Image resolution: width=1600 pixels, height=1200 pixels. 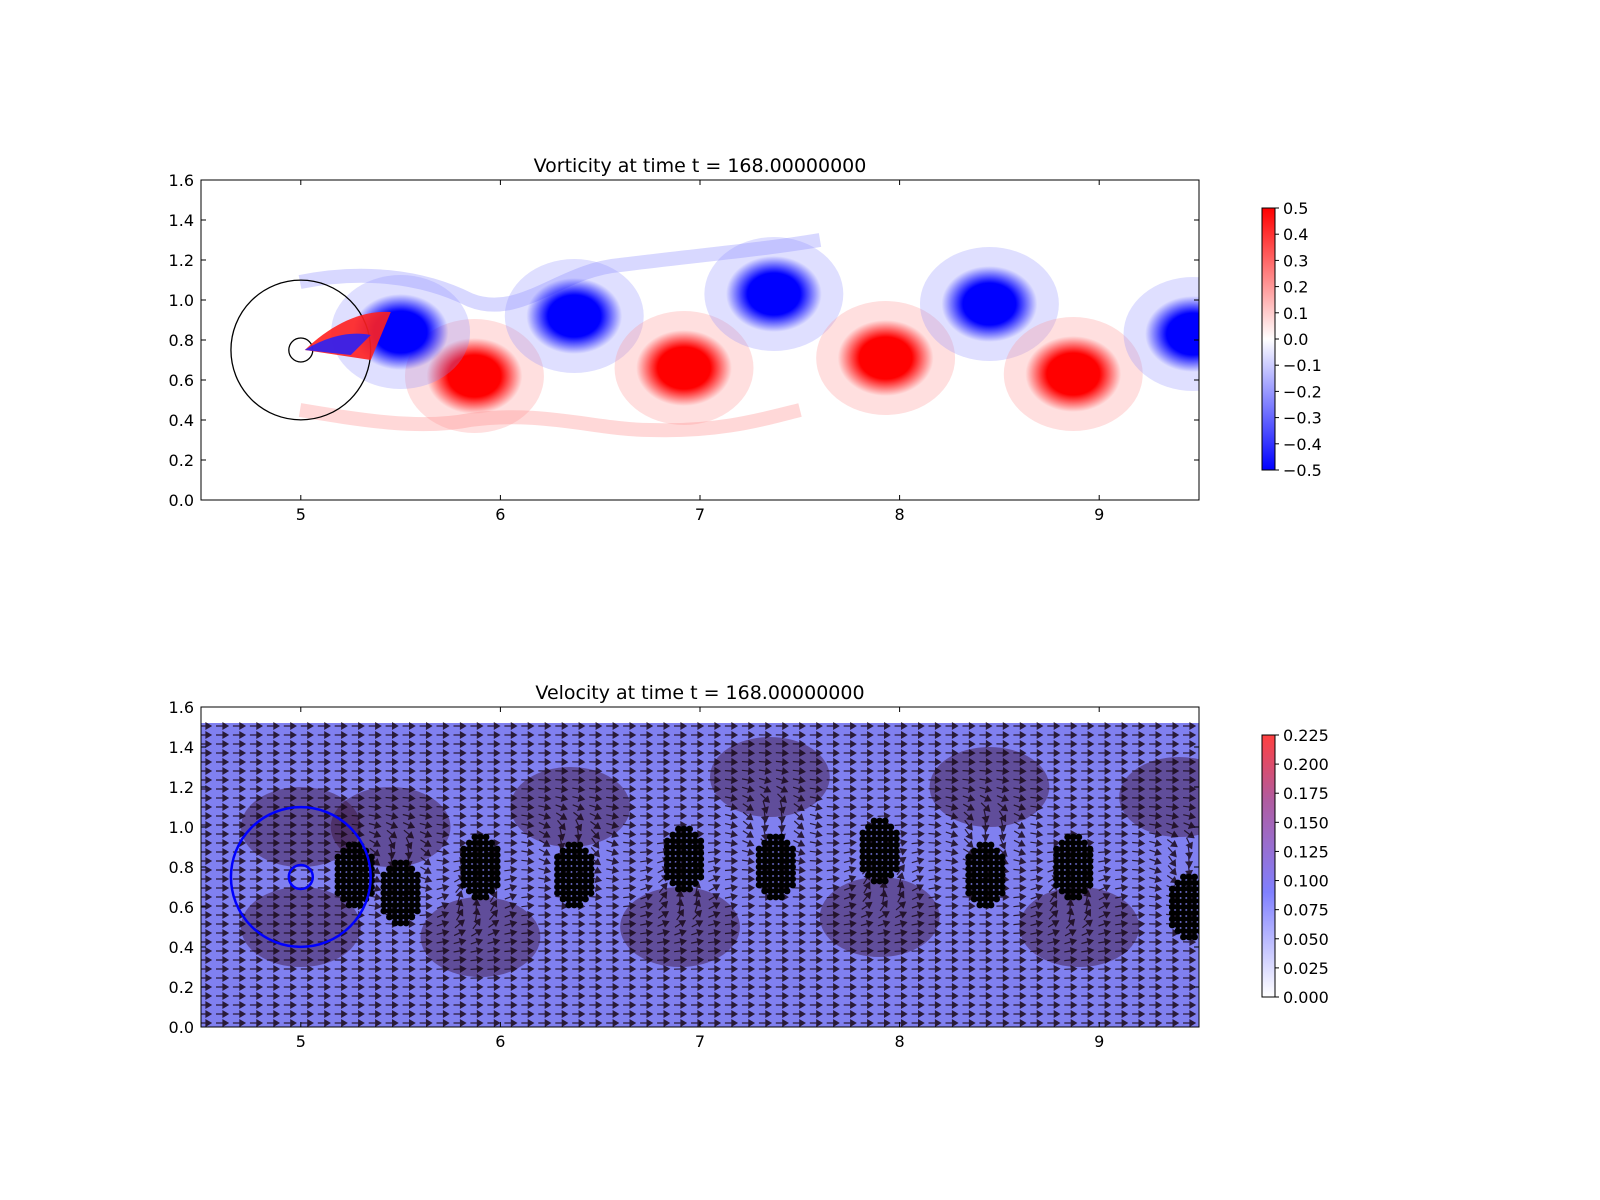 What do you see at coordinates (1268, 866) in the screenshot?
I see `velocity-colorbar` at bounding box center [1268, 866].